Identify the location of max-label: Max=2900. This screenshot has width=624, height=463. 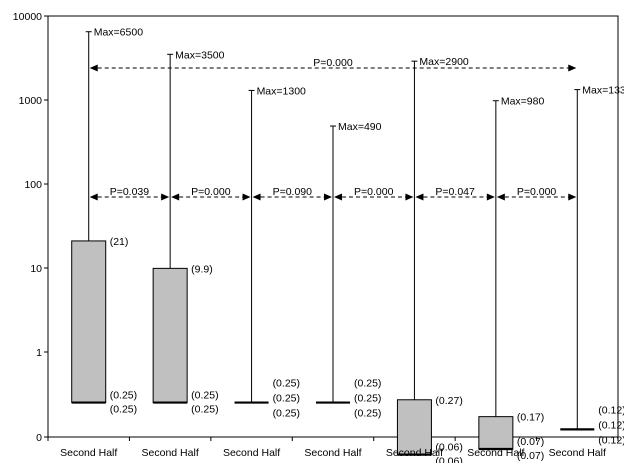
(443, 62).